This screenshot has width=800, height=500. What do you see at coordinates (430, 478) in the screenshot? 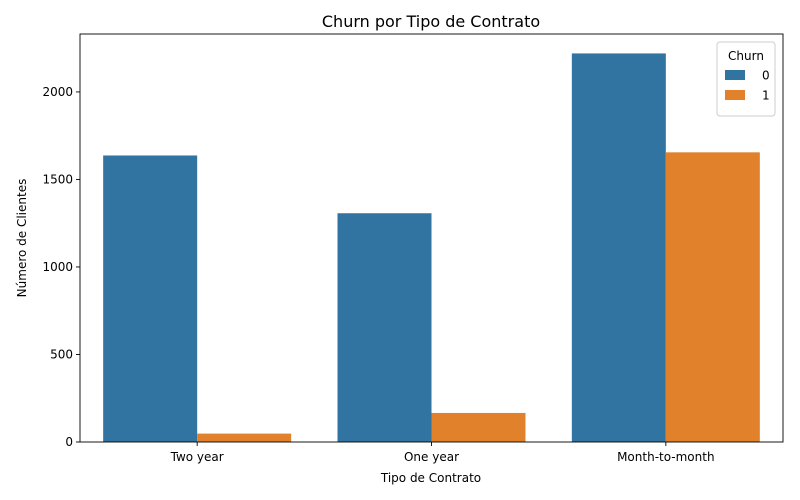
I see `x-axis-label: Tipo de Contrato` at bounding box center [430, 478].